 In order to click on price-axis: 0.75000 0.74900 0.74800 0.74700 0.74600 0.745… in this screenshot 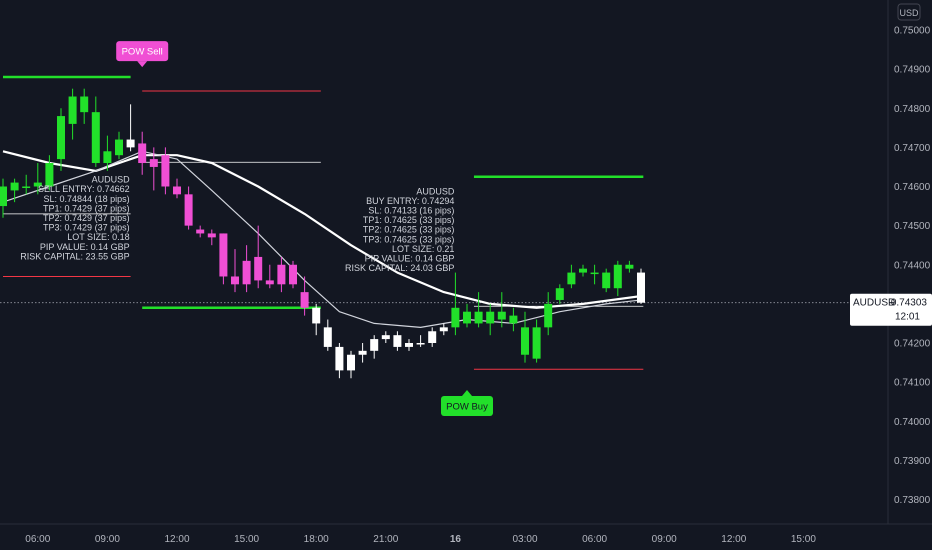, I will do `click(909, 262)`.